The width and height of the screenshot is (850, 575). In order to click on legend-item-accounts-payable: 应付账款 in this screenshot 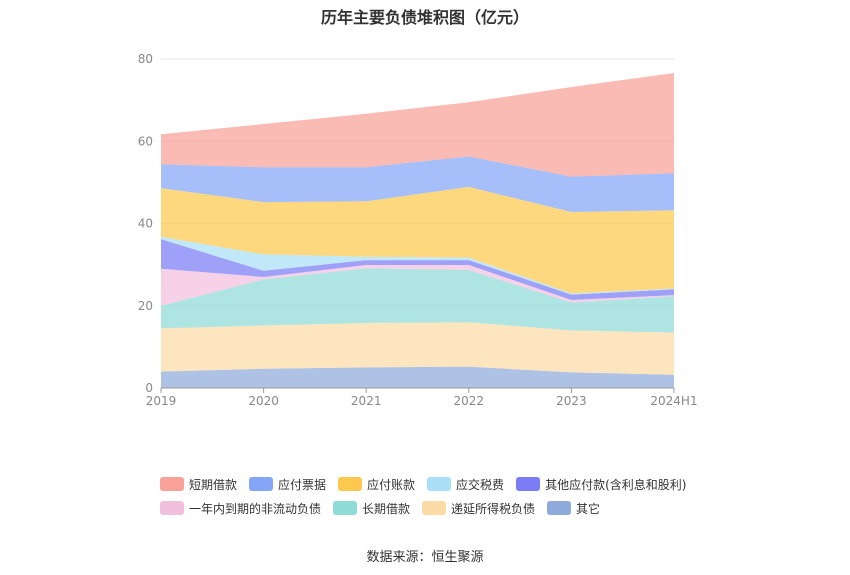, I will do `click(376, 484)`.